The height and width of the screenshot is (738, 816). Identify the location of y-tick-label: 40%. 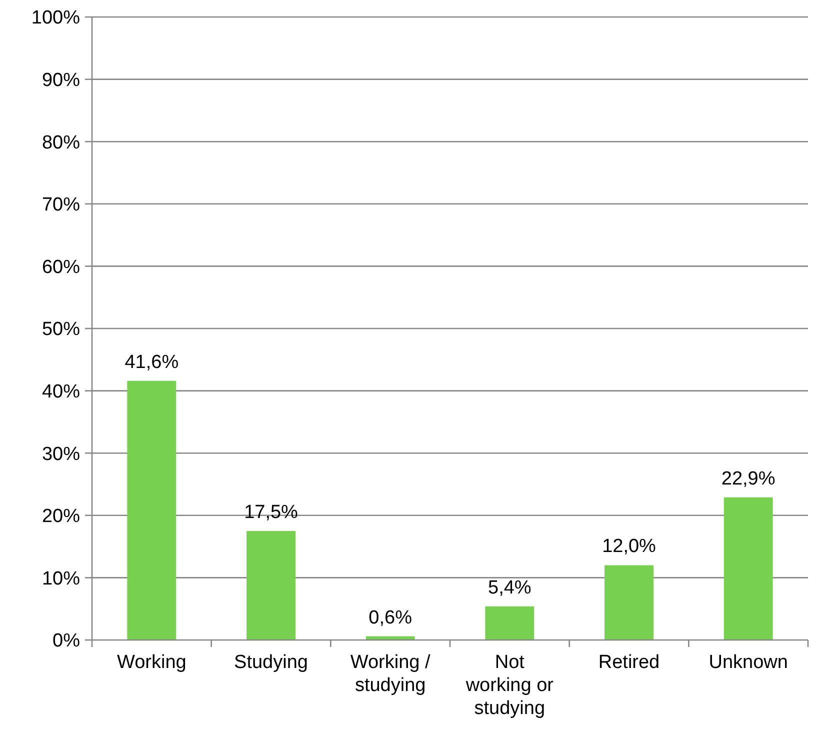
(61, 391).